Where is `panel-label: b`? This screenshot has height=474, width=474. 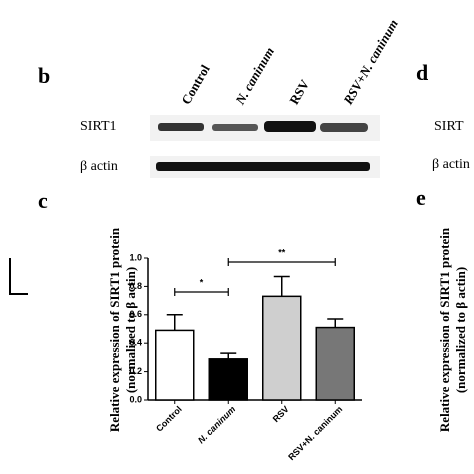 panel-label: b is located at coordinates (44, 75).